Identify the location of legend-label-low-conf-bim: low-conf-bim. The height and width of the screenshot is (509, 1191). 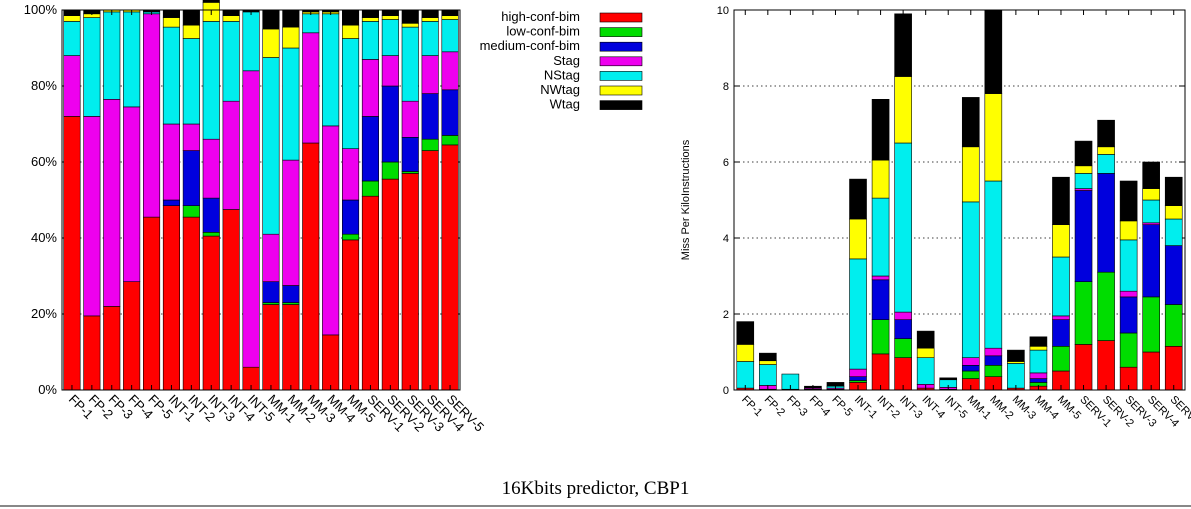
(543, 31).